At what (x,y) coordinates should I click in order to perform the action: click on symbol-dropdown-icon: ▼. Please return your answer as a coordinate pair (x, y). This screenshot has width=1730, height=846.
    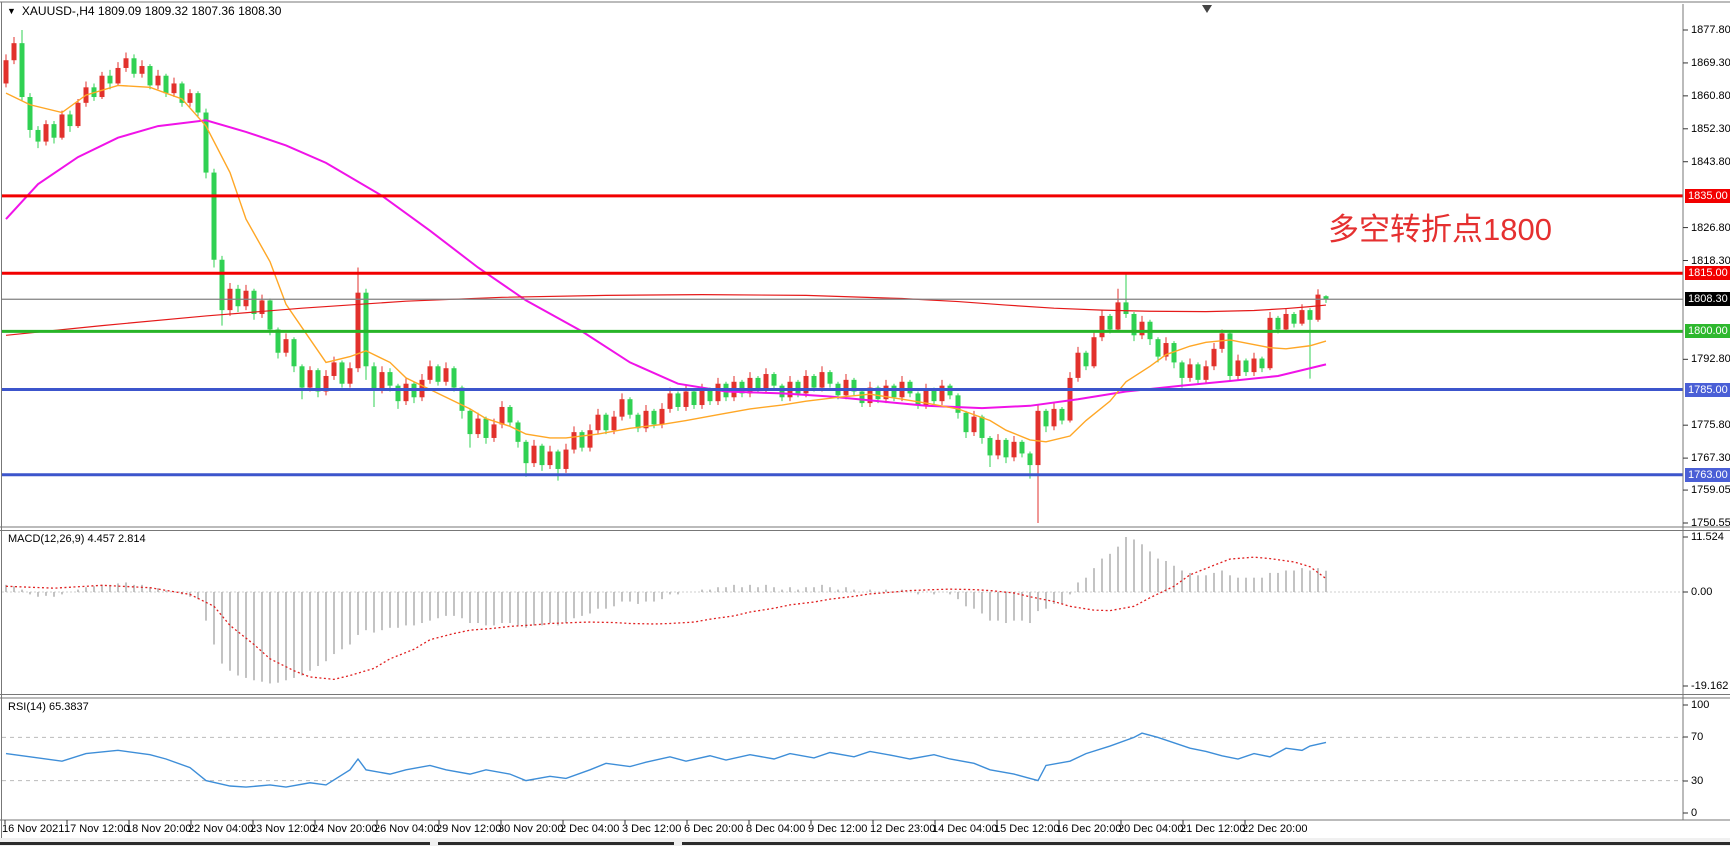
    Looking at the image, I should click on (11, 11).